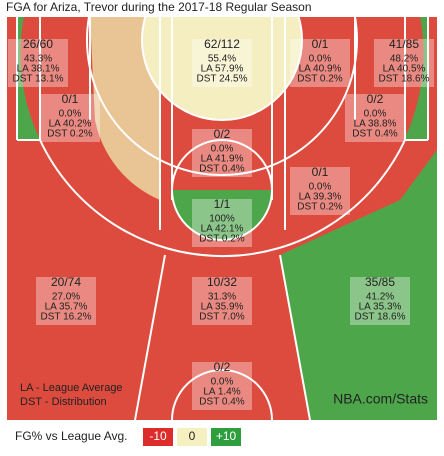 This screenshot has width=444, height=456. What do you see at coordinates (221, 317) in the screenshot?
I see `zone-dst: DST 7.0%` at bounding box center [221, 317].